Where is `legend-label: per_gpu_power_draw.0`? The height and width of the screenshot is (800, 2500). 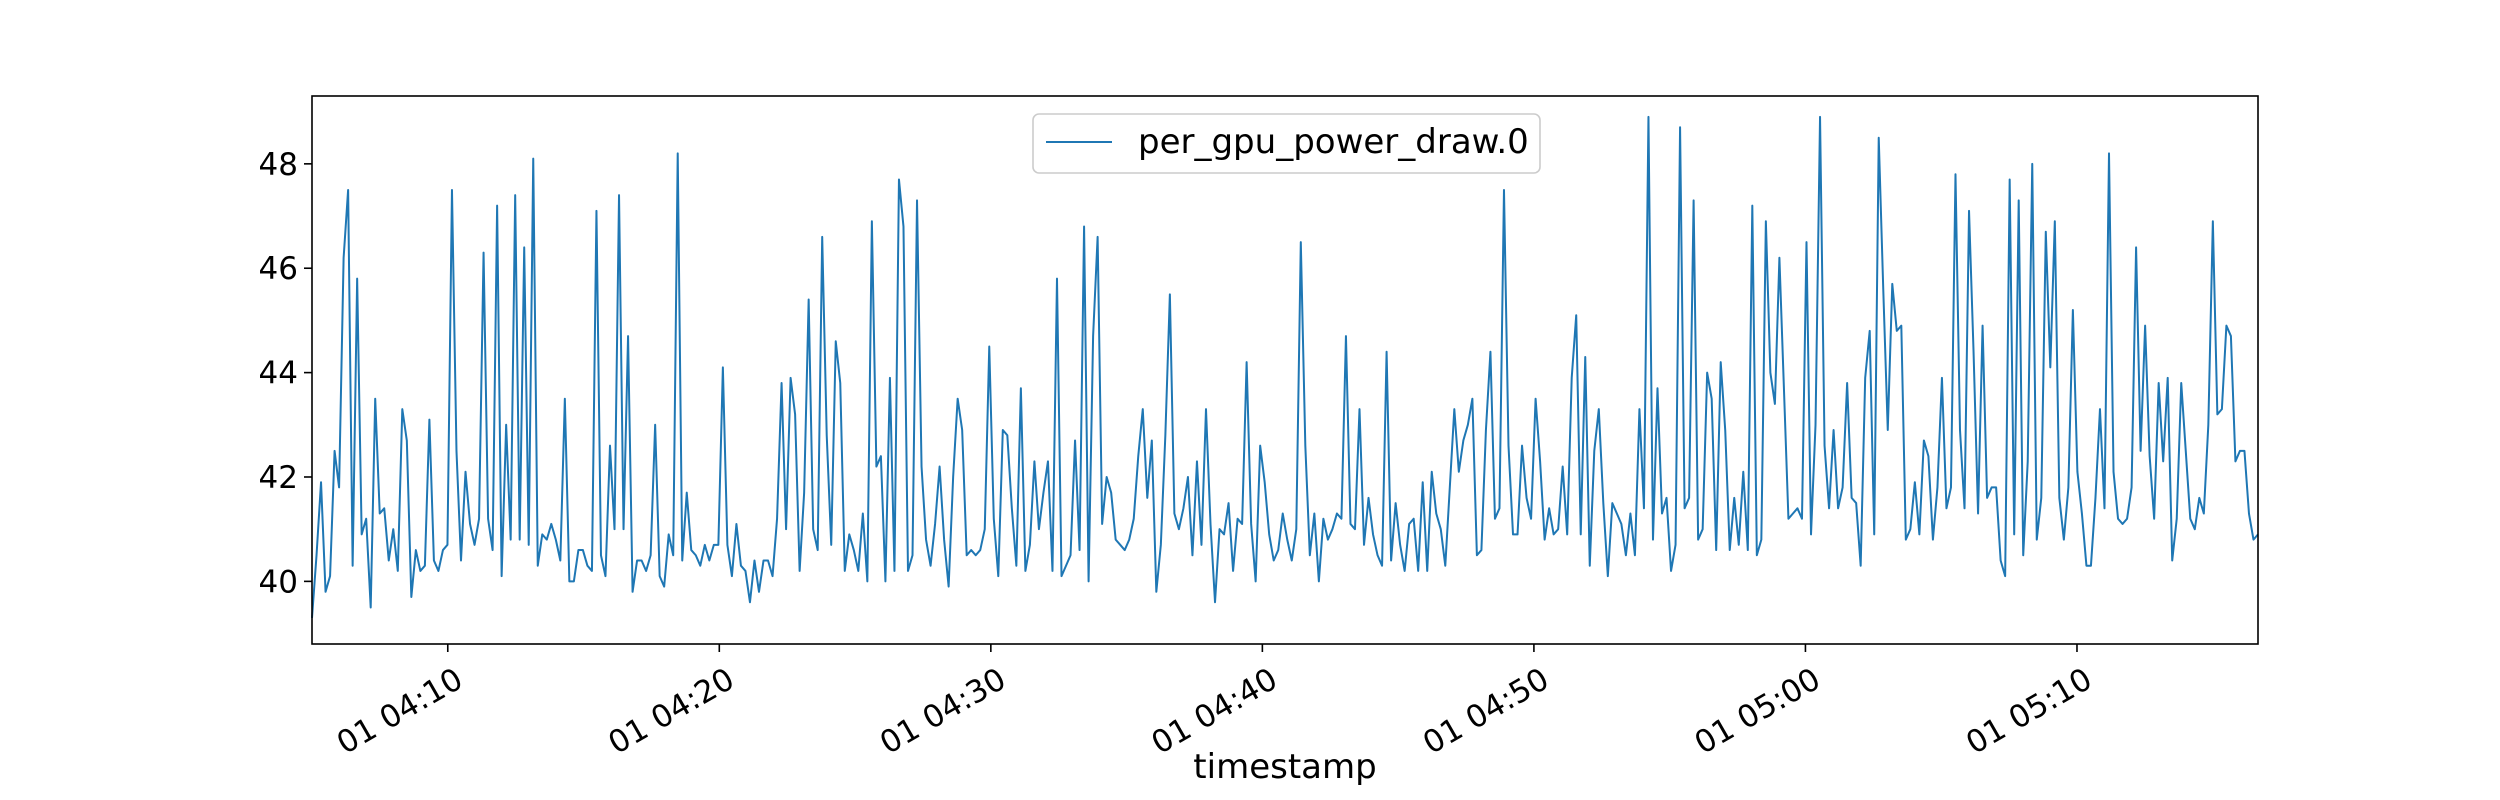
legend-label: per_gpu_power_draw.0 is located at coordinates (1333, 142).